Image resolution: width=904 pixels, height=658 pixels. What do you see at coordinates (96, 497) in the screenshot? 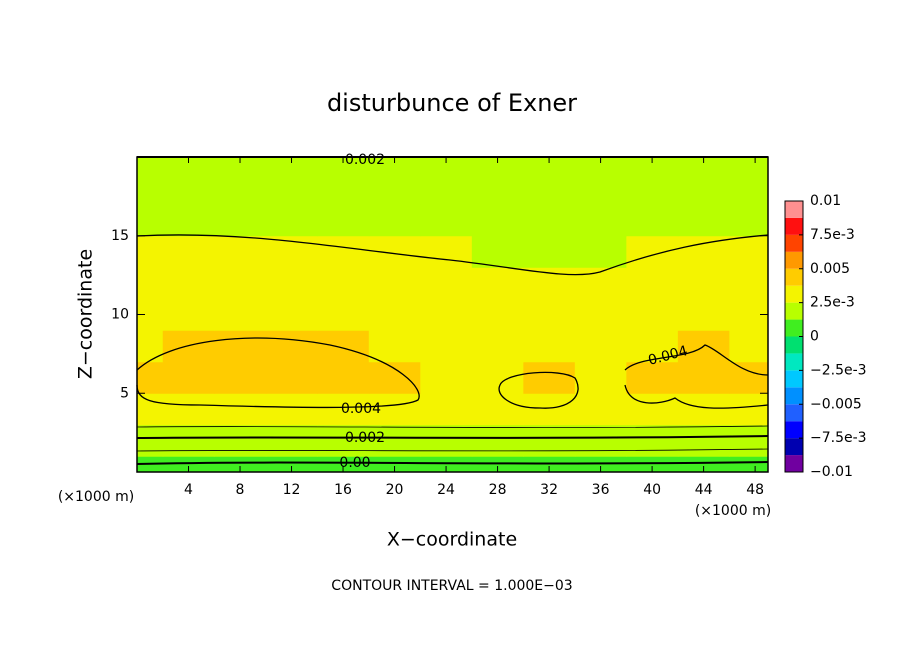
I see `x-unit-left: (×1000 m)` at bounding box center [96, 497].